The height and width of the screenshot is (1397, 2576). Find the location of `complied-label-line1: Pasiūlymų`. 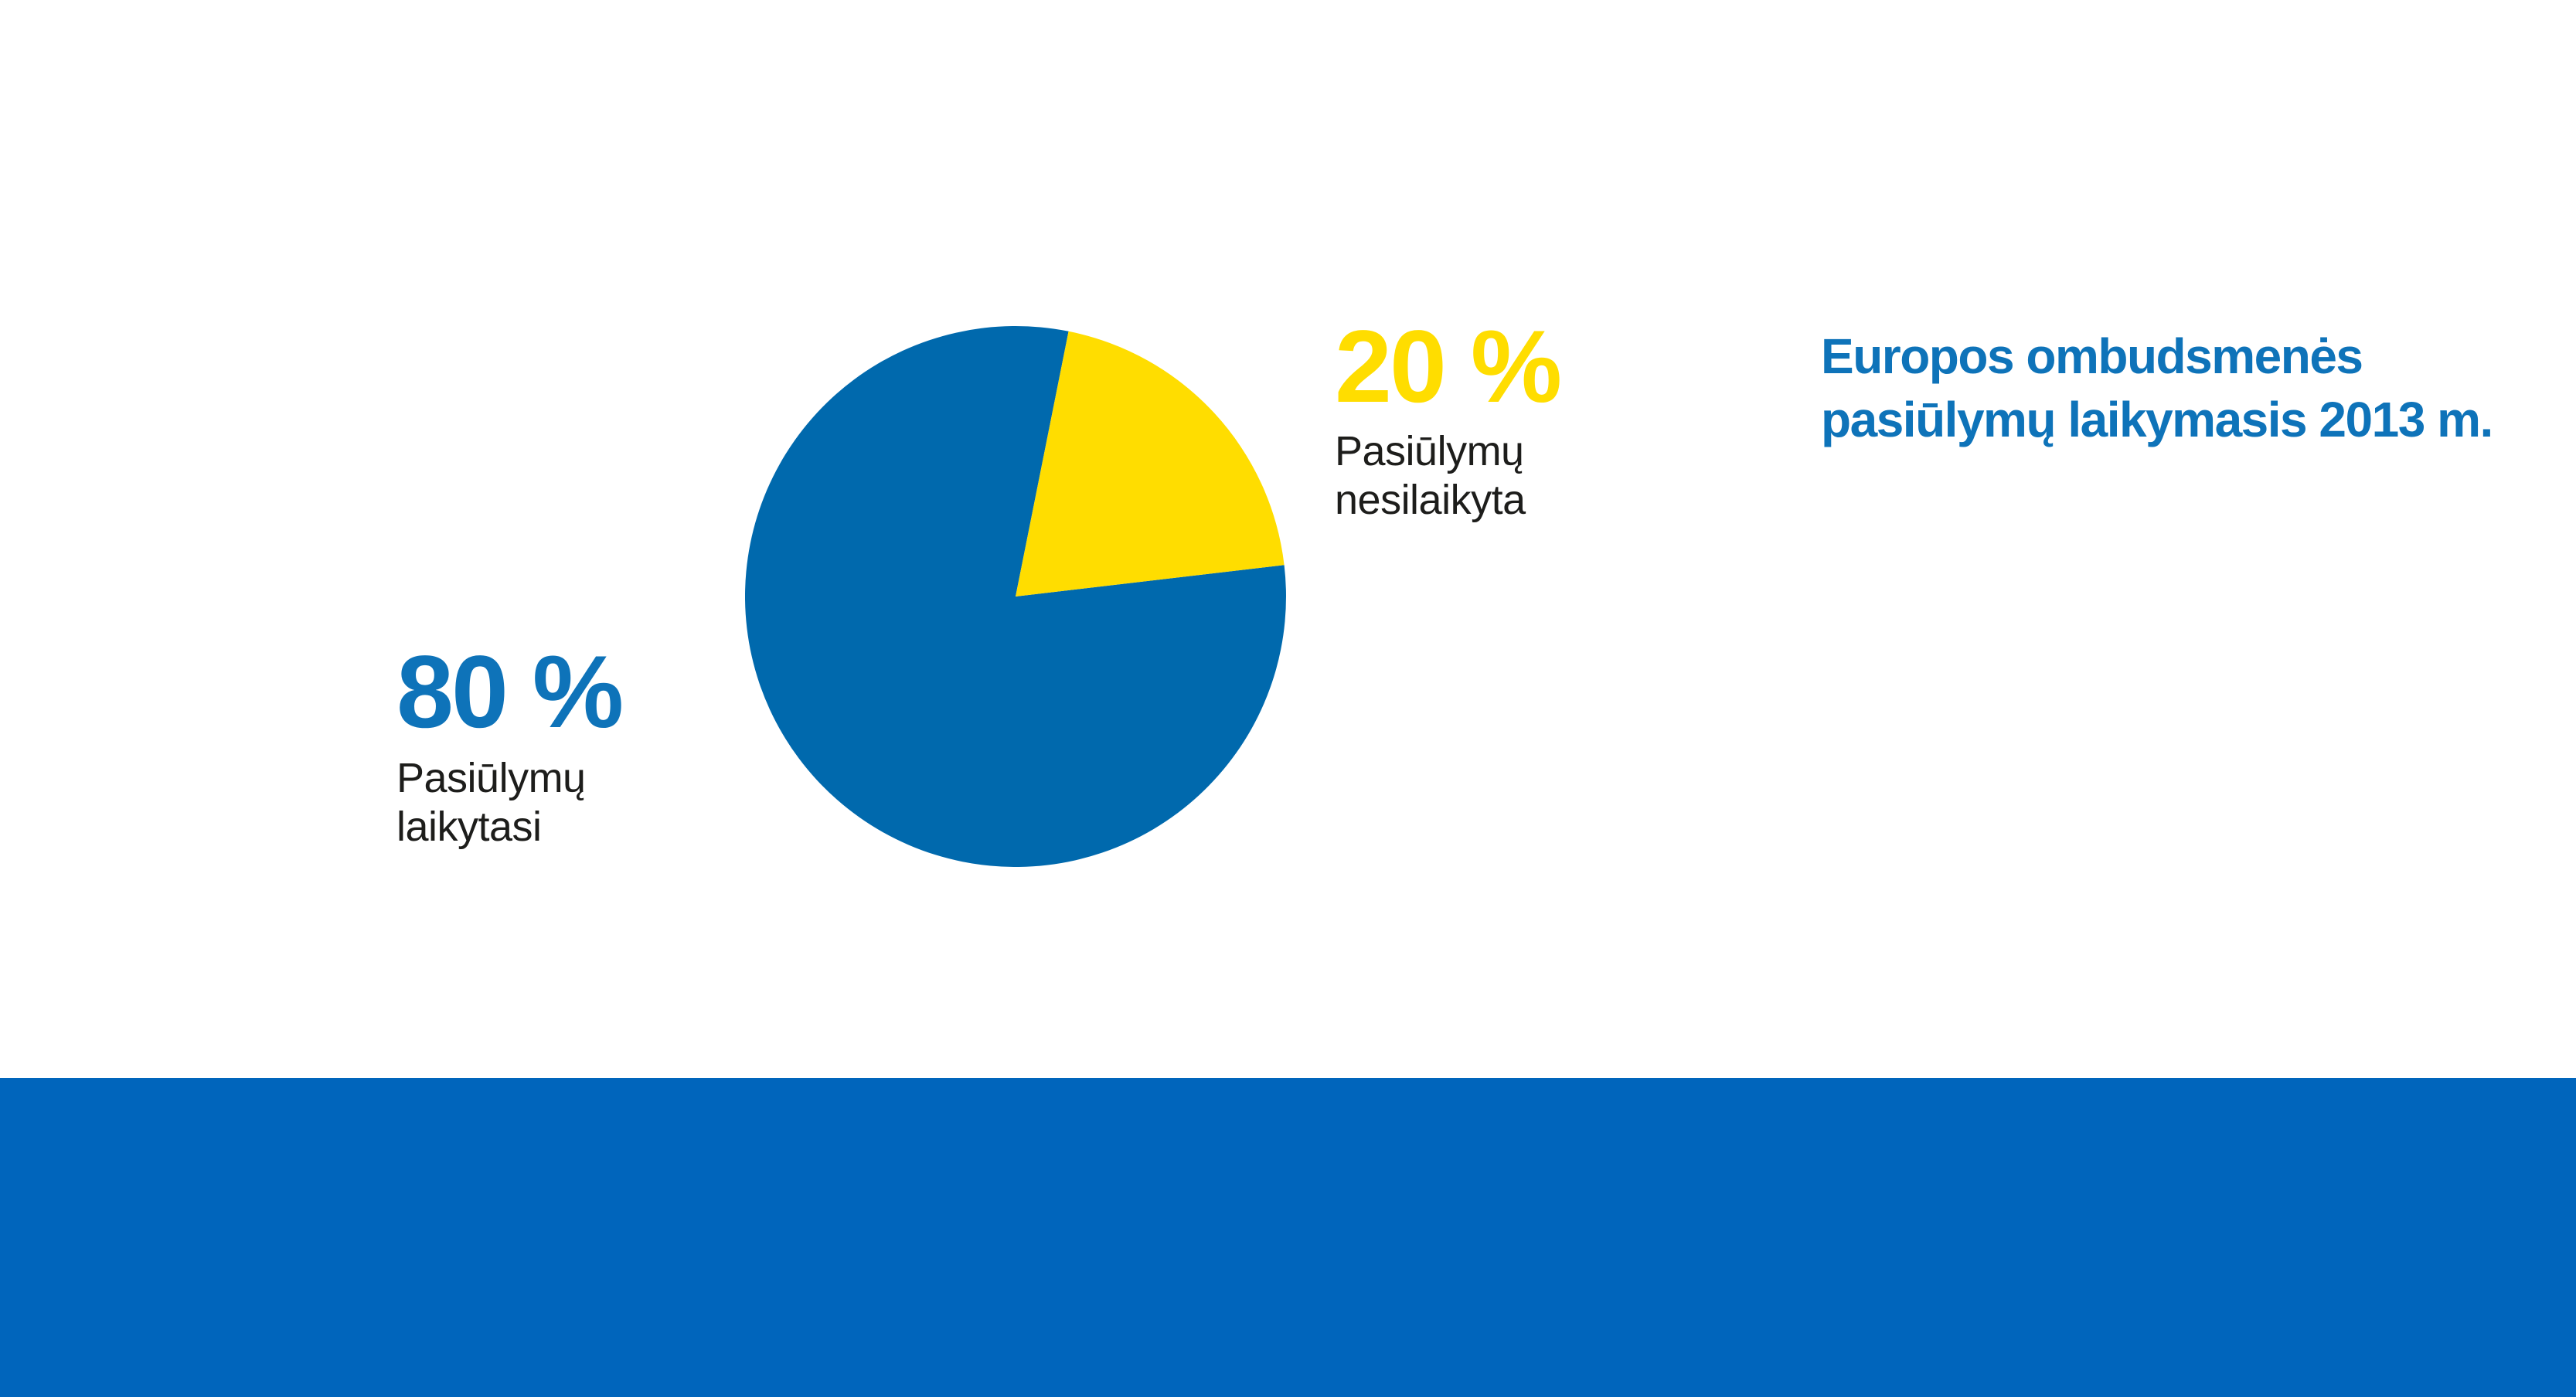

complied-label-line1: Pasiūlymų is located at coordinates (491, 778).